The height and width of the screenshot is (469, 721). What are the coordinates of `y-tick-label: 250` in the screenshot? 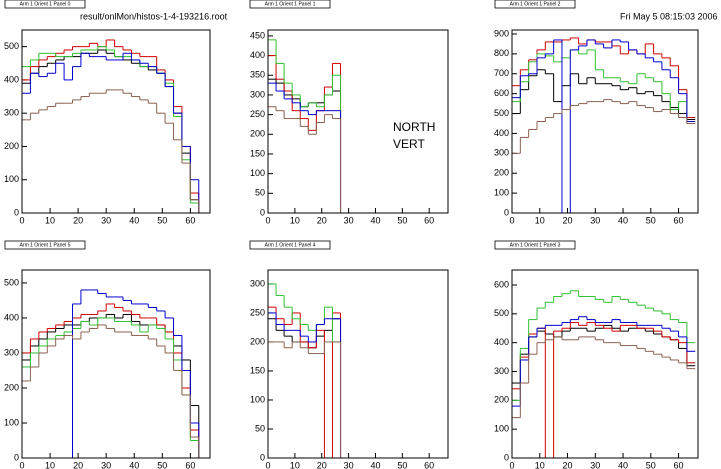 It's located at (257, 114).